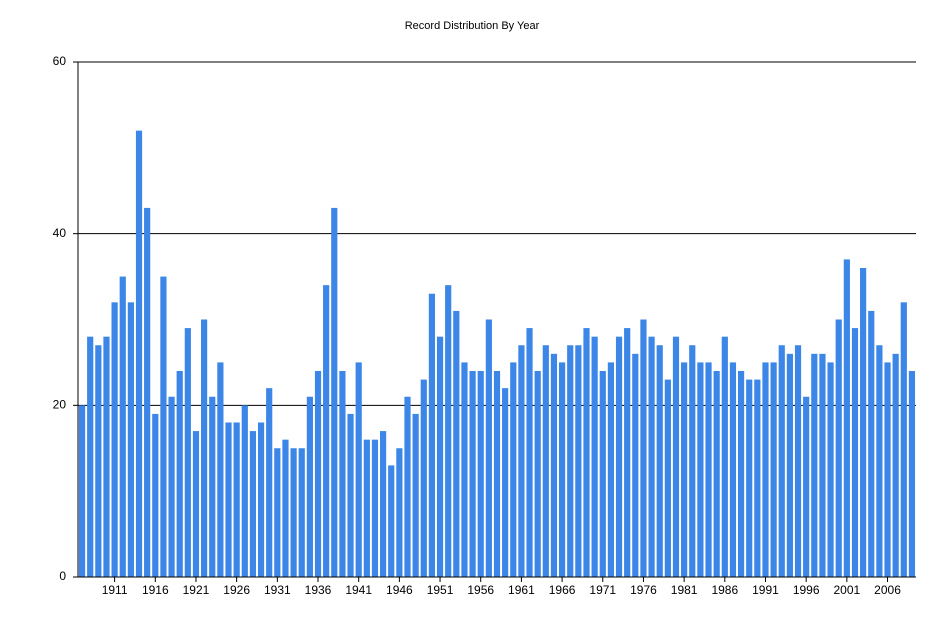  What do you see at coordinates (562, 590) in the screenshot?
I see `x-tick-label: 1966` at bounding box center [562, 590].